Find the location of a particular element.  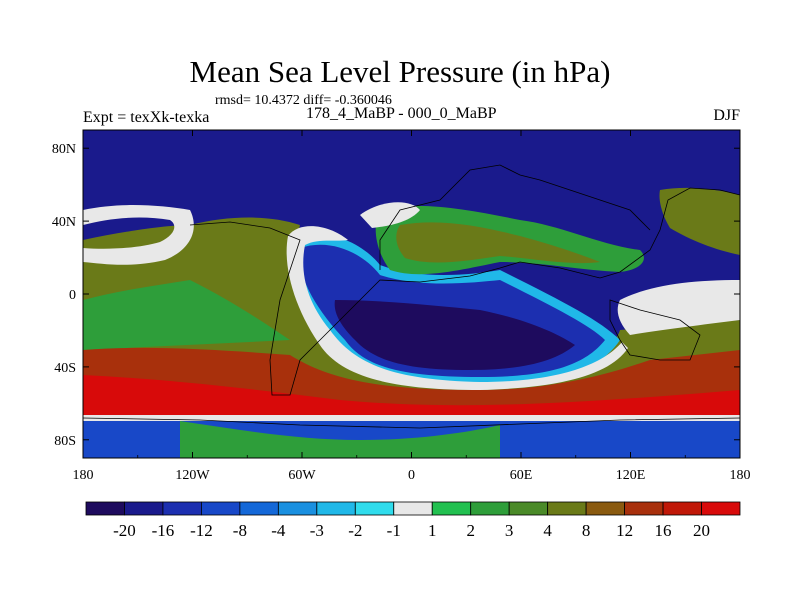

north-low-band is located at coordinates (411, 160).